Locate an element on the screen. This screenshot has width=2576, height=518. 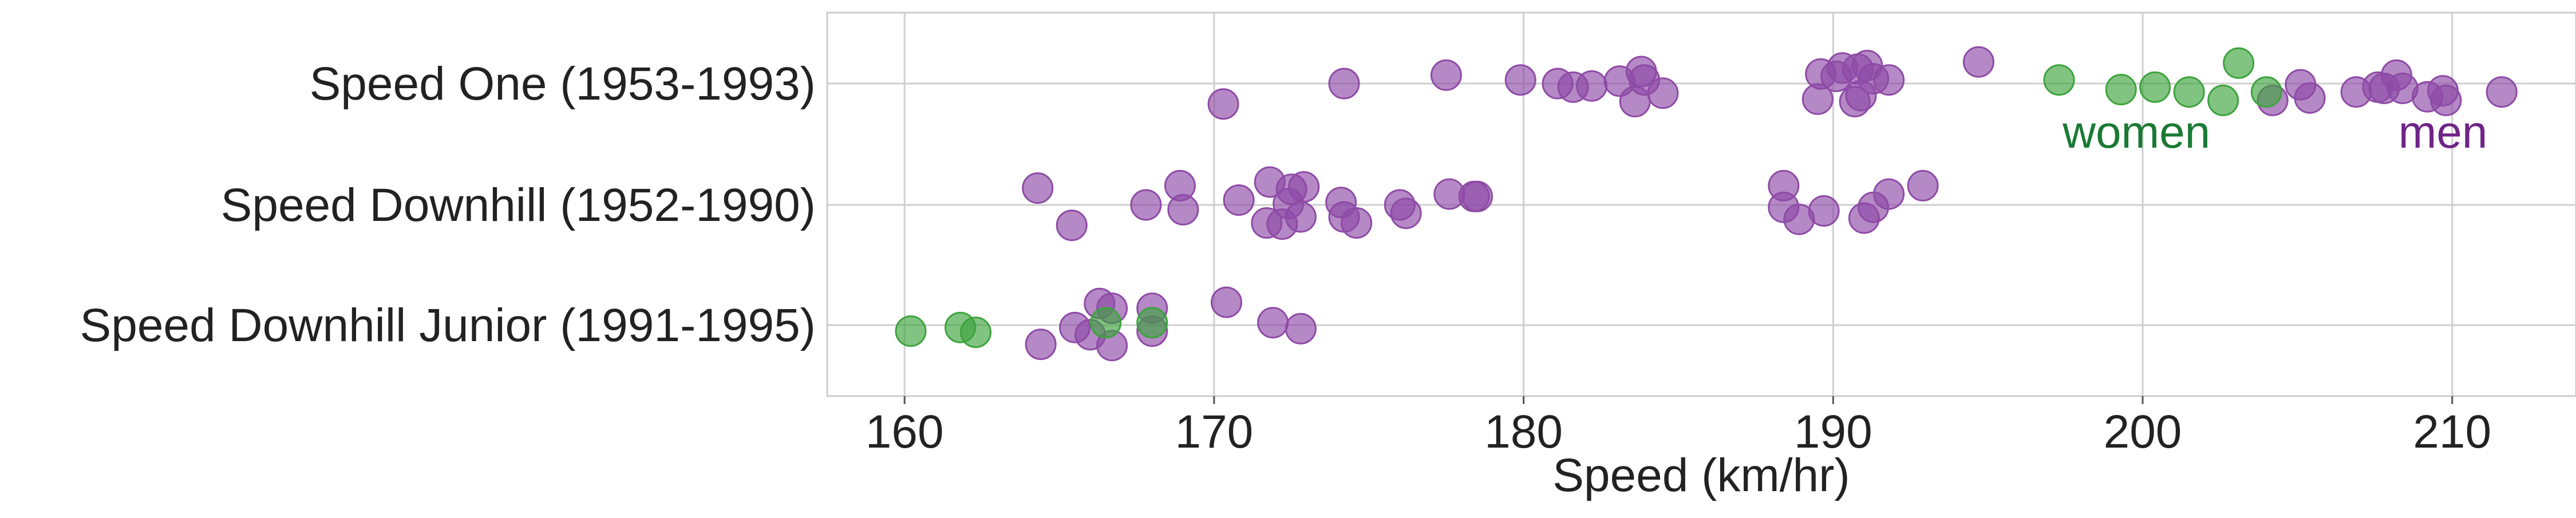
x-tick-label: 180 is located at coordinates (1523, 432).